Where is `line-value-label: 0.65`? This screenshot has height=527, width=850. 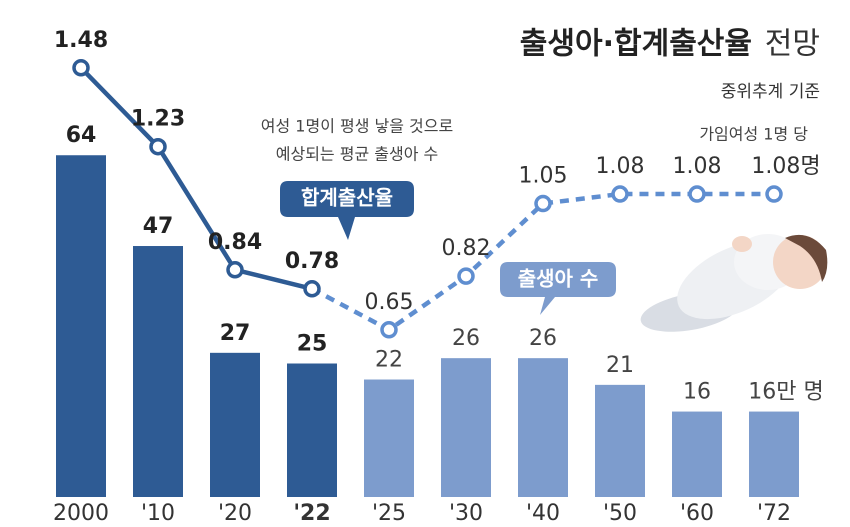 line-value-label: 0.65 is located at coordinates (389, 302).